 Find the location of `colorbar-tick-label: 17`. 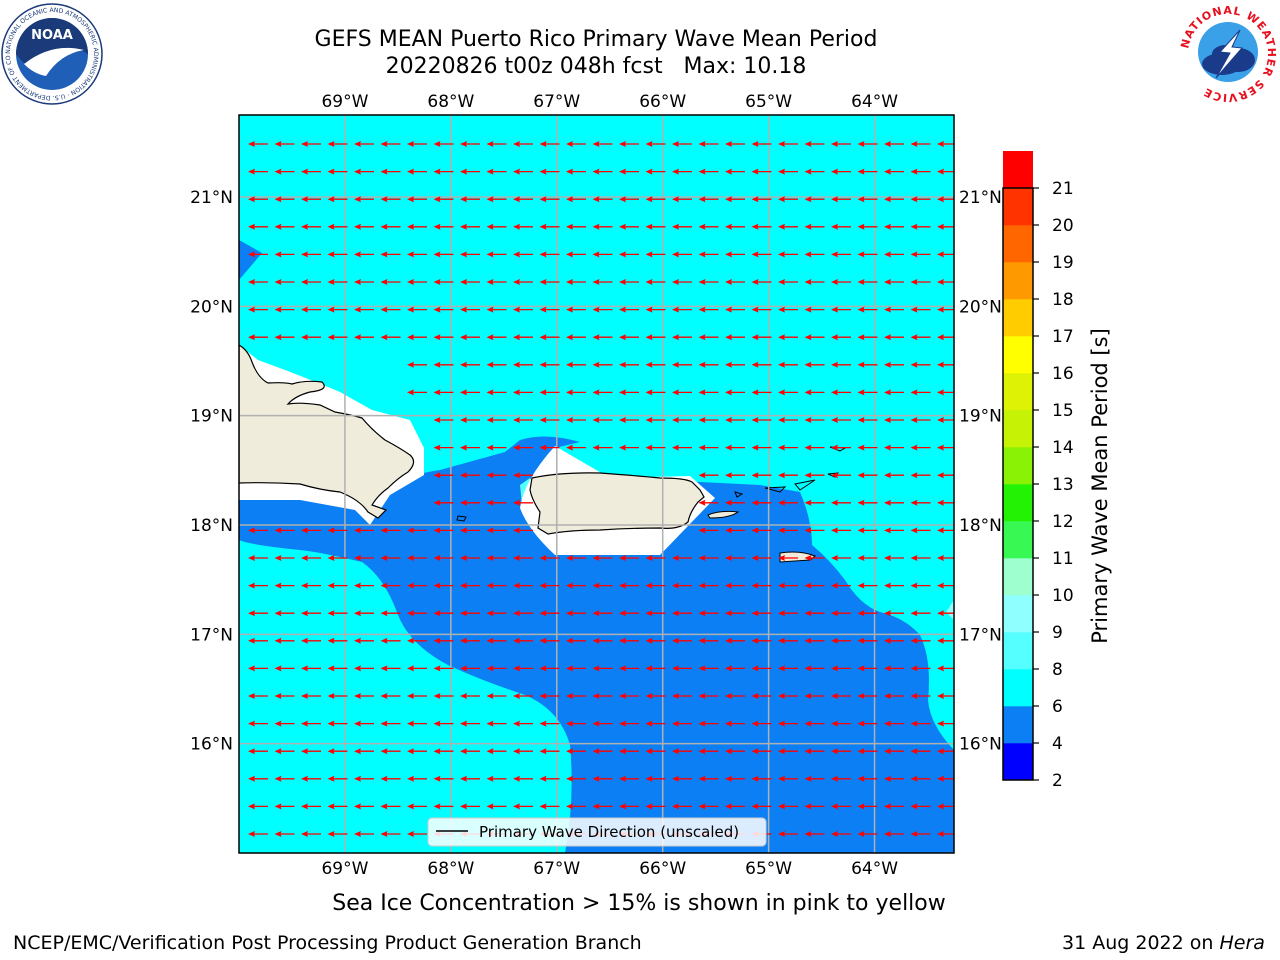

colorbar-tick-label: 17 is located at coordinates (1063, 337).